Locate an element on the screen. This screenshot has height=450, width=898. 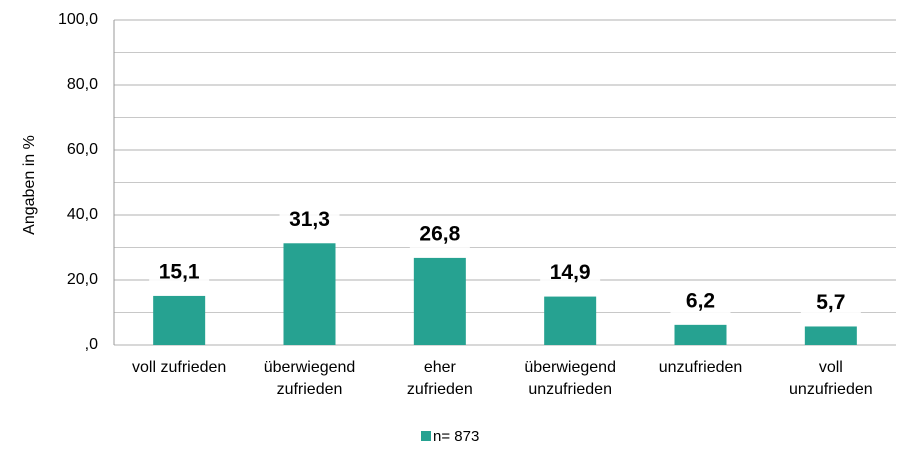
value-label: 31,3 is located at coordinates (309, 219).